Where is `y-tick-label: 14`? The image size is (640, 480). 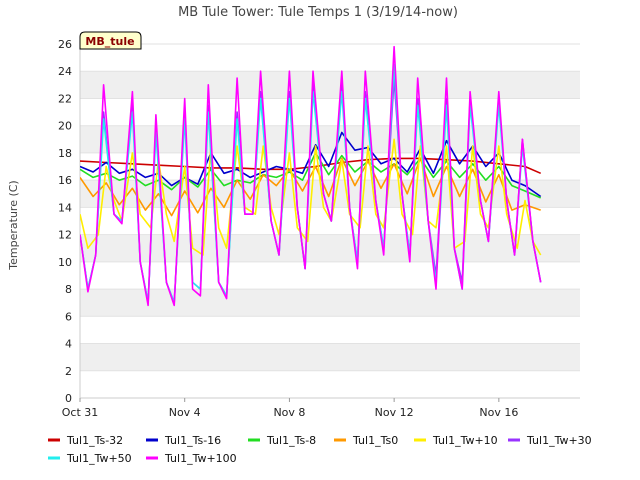
y-tick-label: 14 is located at coordinates (65, 207).